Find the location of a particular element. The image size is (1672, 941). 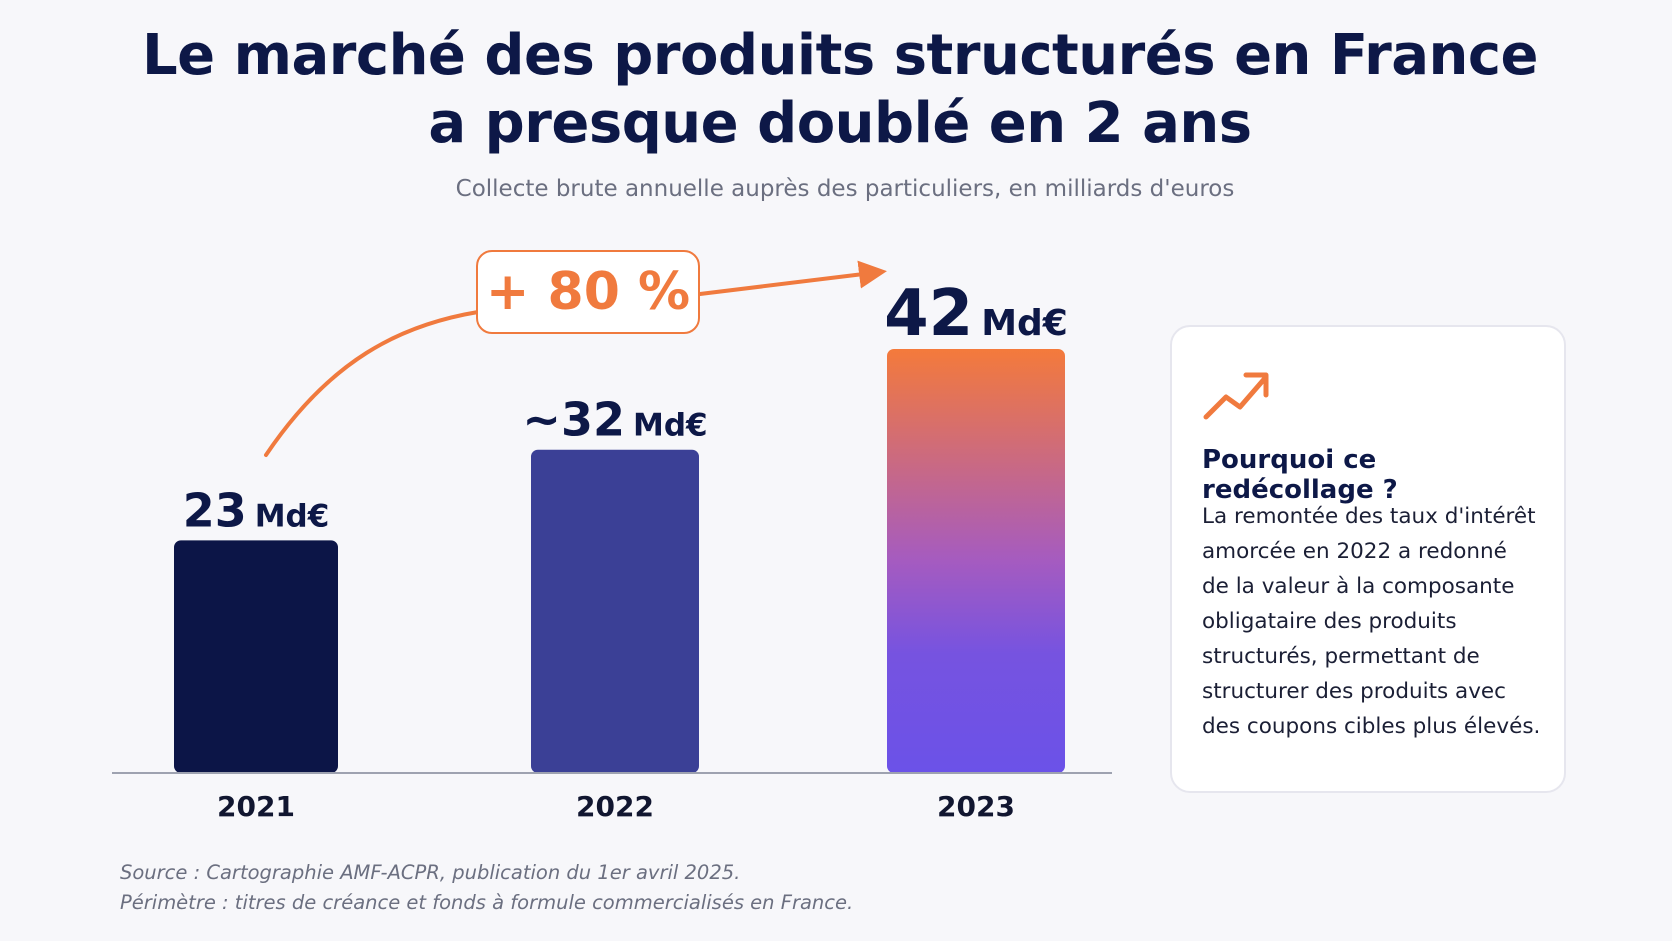

card-line: des coupons cibles plus élevés. is located at coordinates (1371, 726).